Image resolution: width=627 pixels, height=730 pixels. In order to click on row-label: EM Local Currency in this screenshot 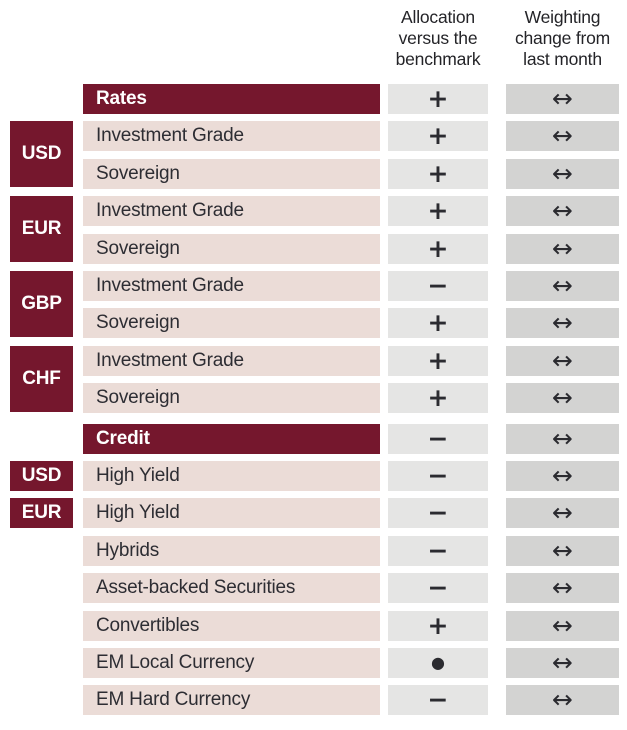, I will do `click(231, 663)`.